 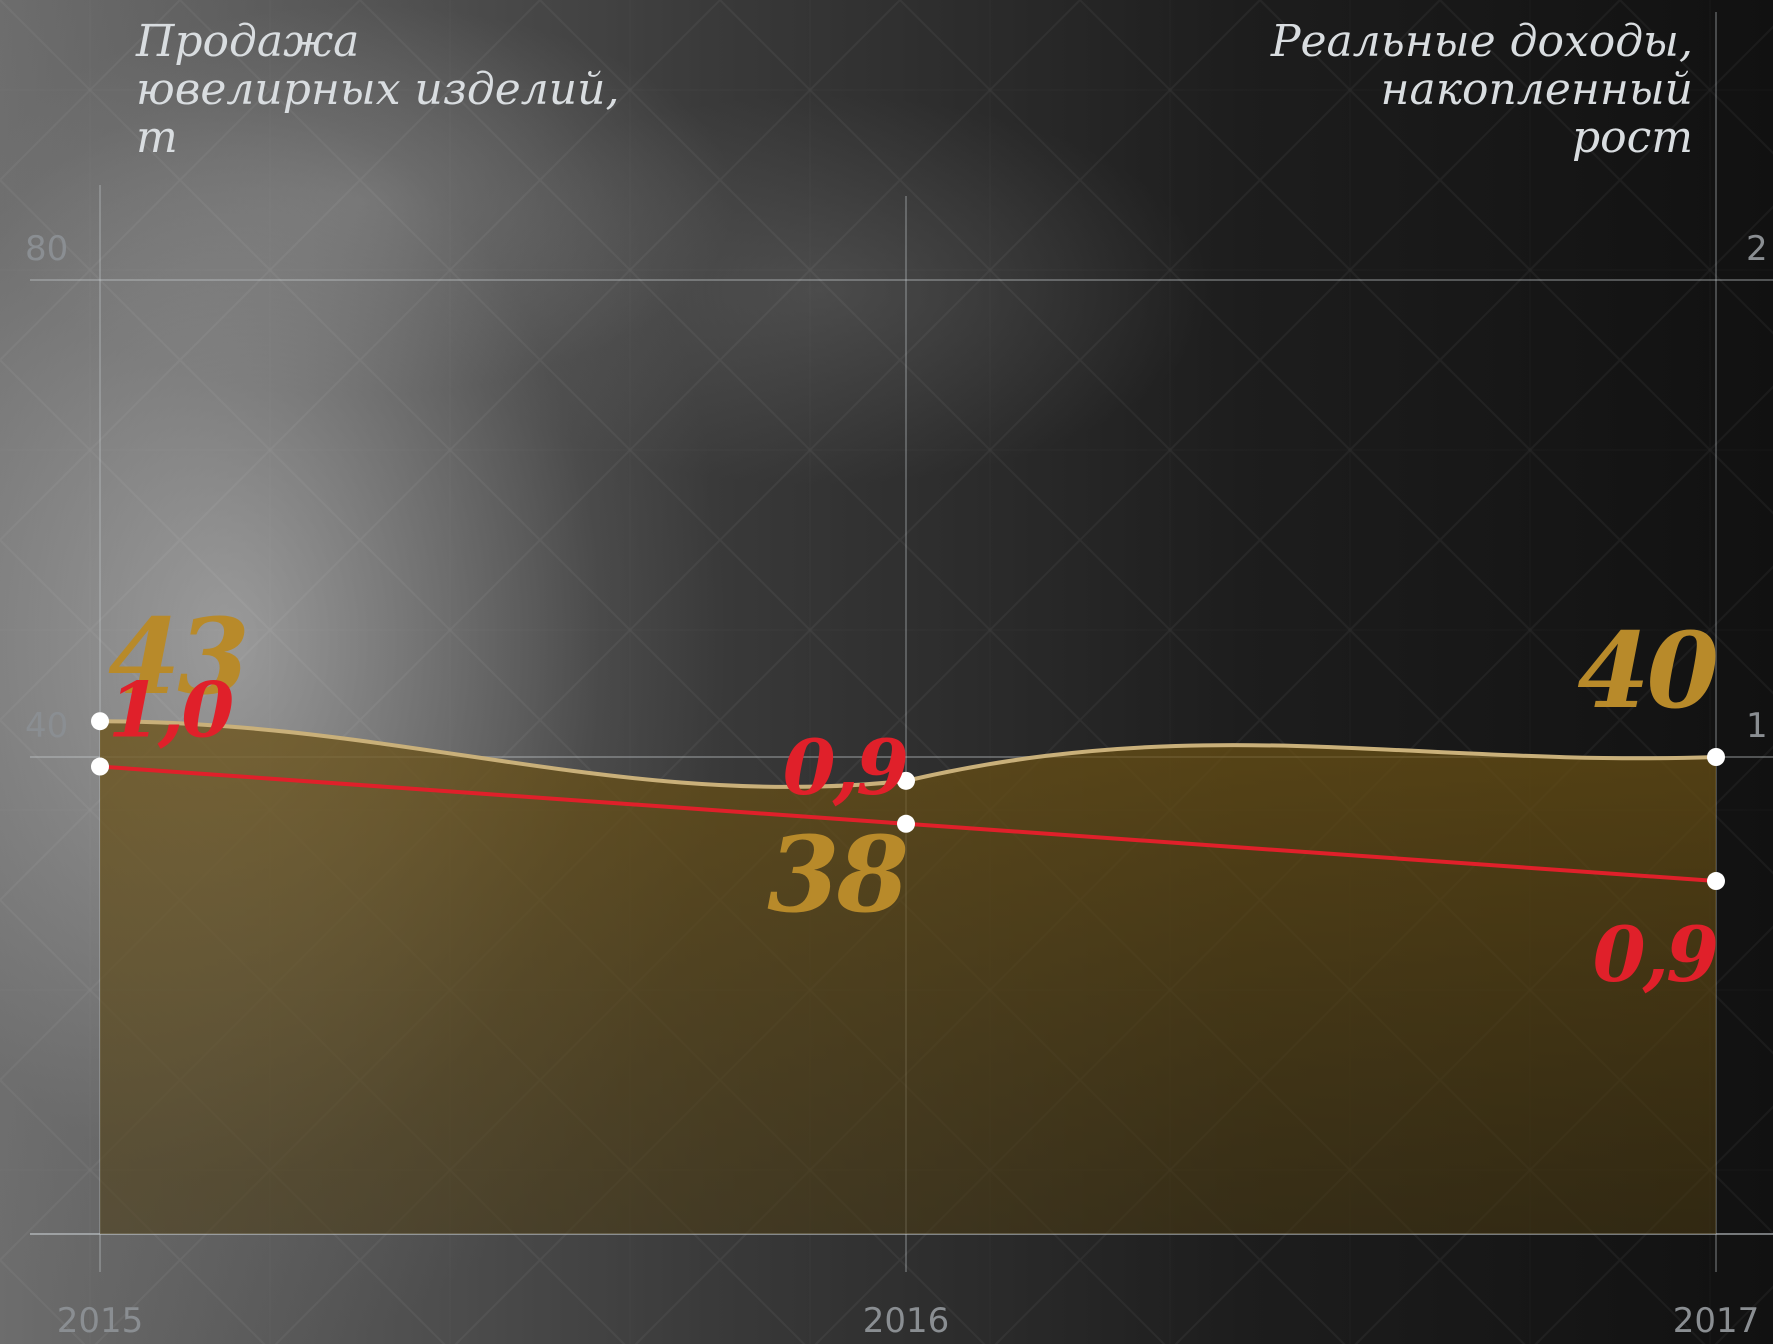 I want to click on income-data-label: 1,0, so click(x=171, y=710).